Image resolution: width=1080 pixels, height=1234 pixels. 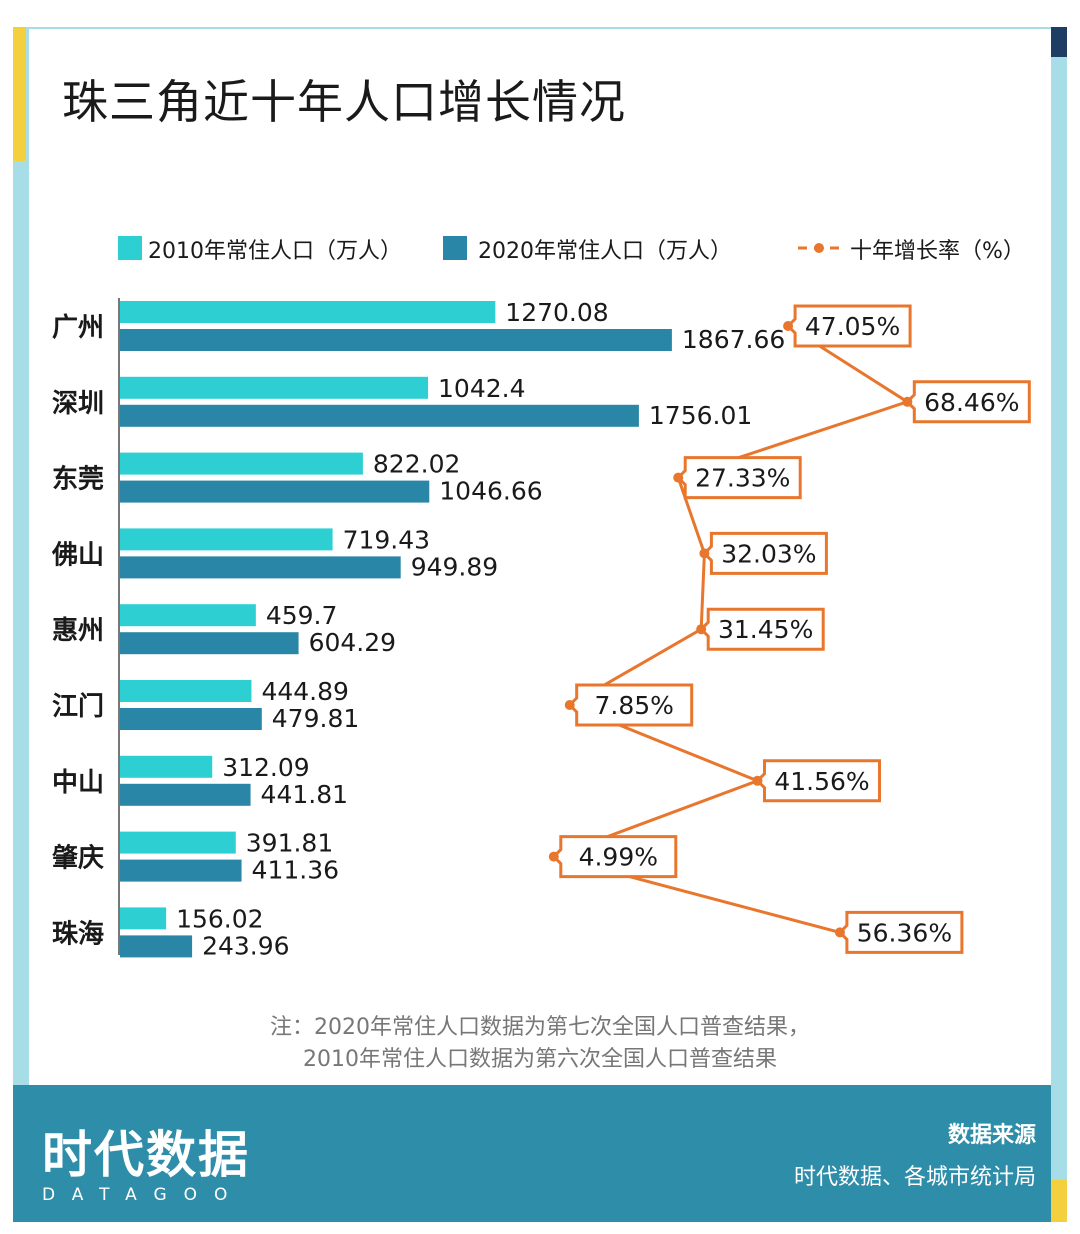 What do you see at coordinates (304, 794) in the screenshot?
I see `value-label-2020-6: 441.81` at bounding box center [304, 794].